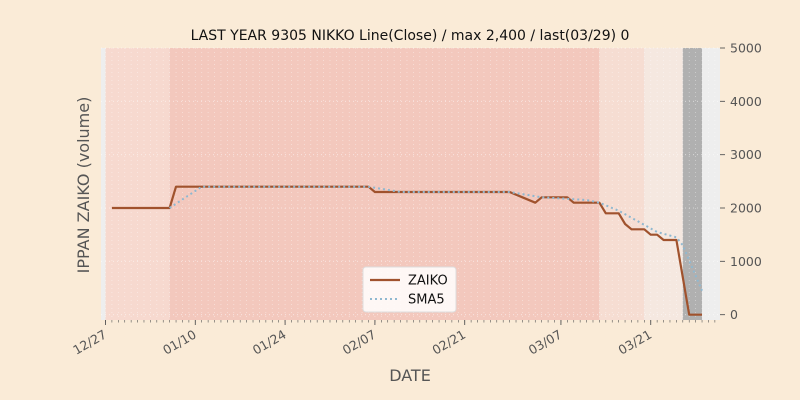 This screenshot has height=400, width=800. Describe the element at coordinates (410, 375) in the screenshot. I see `x-axis-label: DATE` at that location.